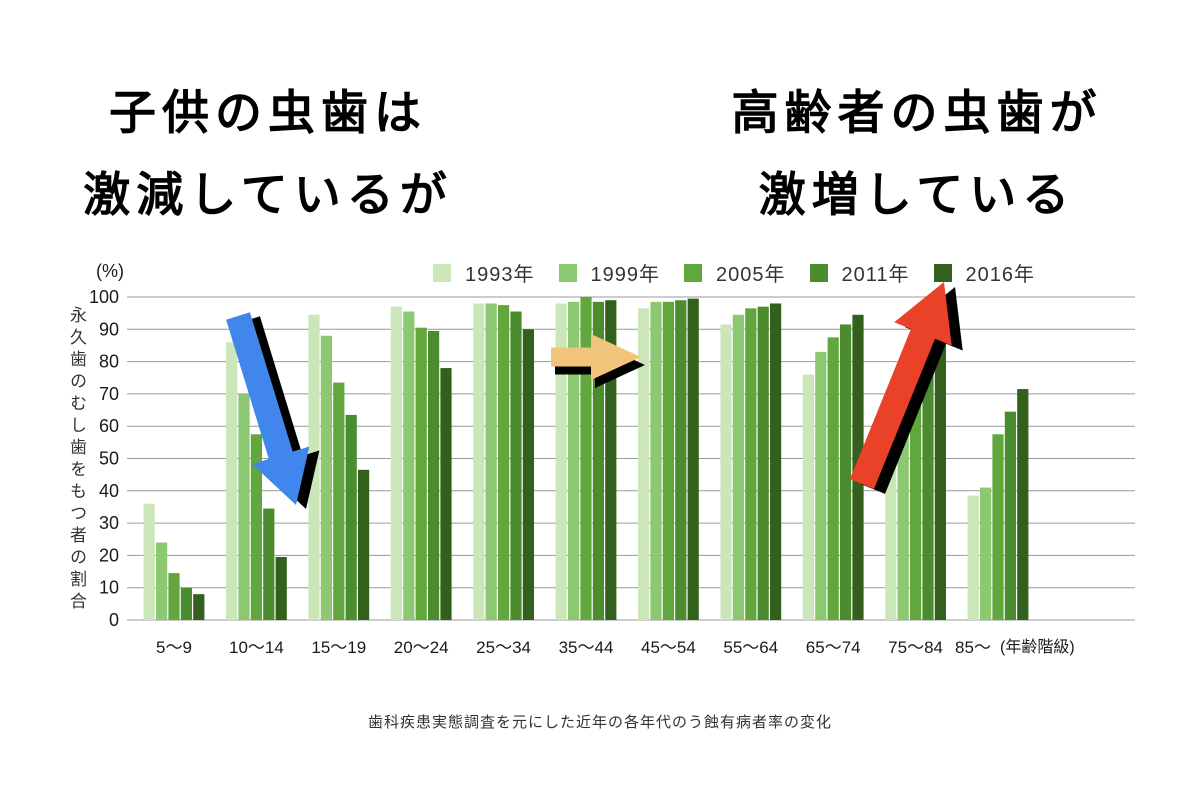  What do you see at coordinates (644, 464) in the screenshot?
I see `bar-45〜54-1993年` at bounding box center [644, 464].